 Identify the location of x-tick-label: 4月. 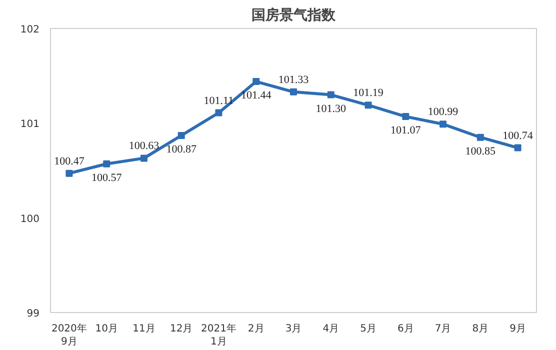
(331, 329).